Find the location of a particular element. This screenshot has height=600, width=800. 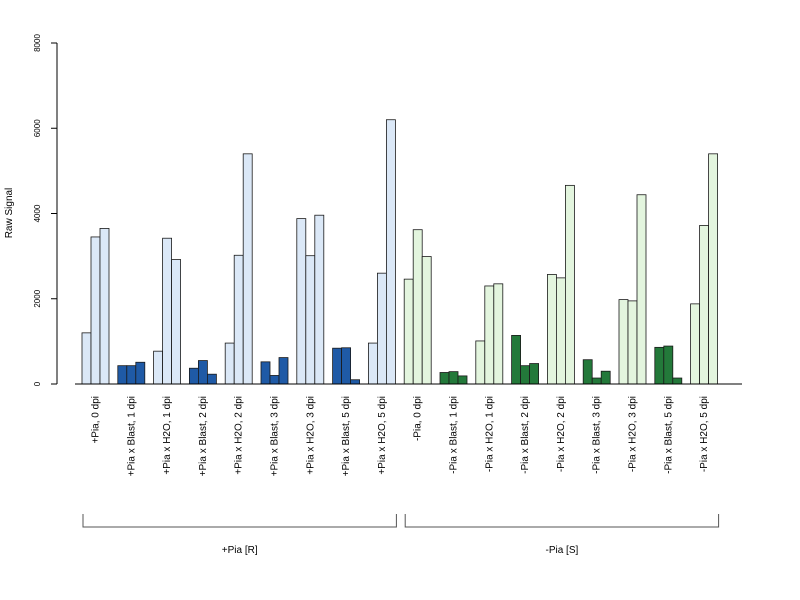

category-label: -Pia x H2O, 5 dpi is located at coordinates (704, 434).